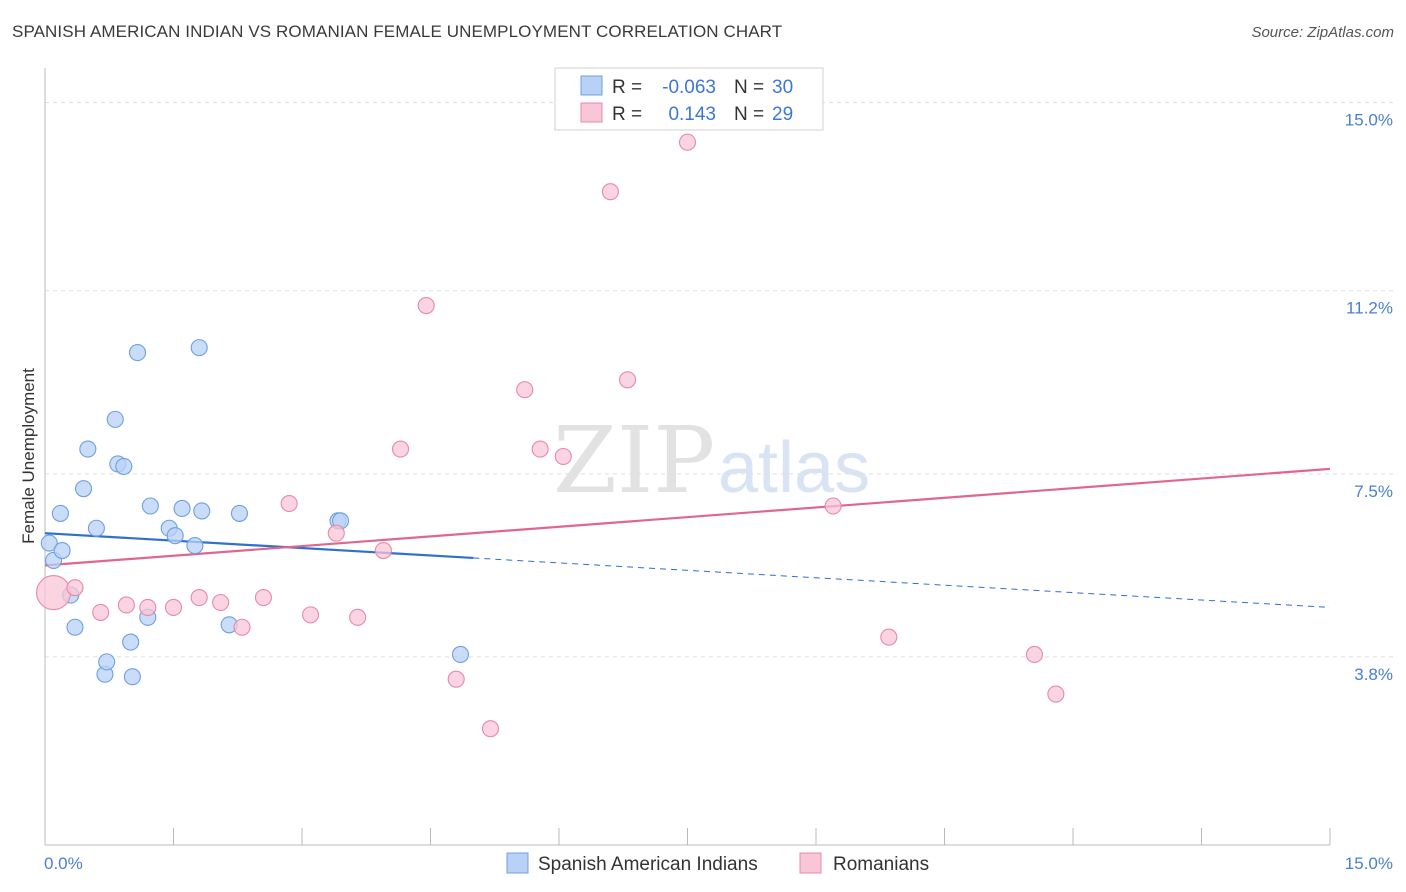 The width and height of the screenshot is (1406, 892). I want to click on y-tick-label-3: 15.0%, so click(1369, 120).